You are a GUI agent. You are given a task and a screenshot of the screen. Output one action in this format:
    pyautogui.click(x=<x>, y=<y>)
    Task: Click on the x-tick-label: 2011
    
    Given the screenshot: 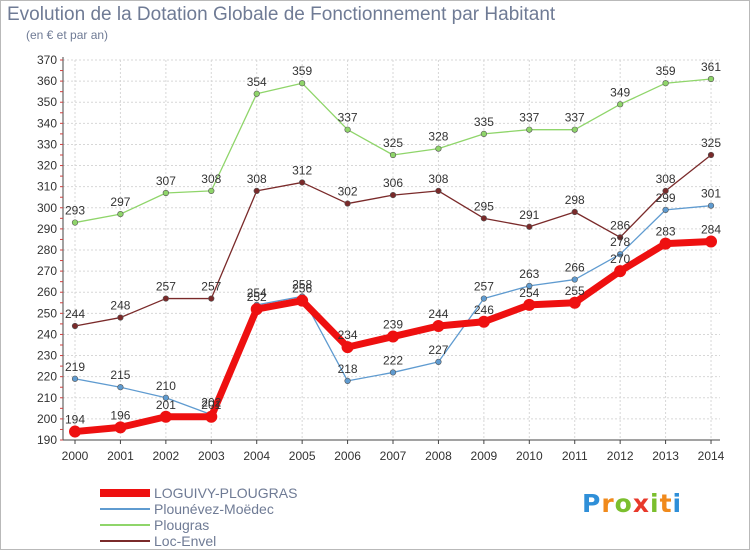 What is the action you would take?
    pyautogui.click(x=575, y=456)
    